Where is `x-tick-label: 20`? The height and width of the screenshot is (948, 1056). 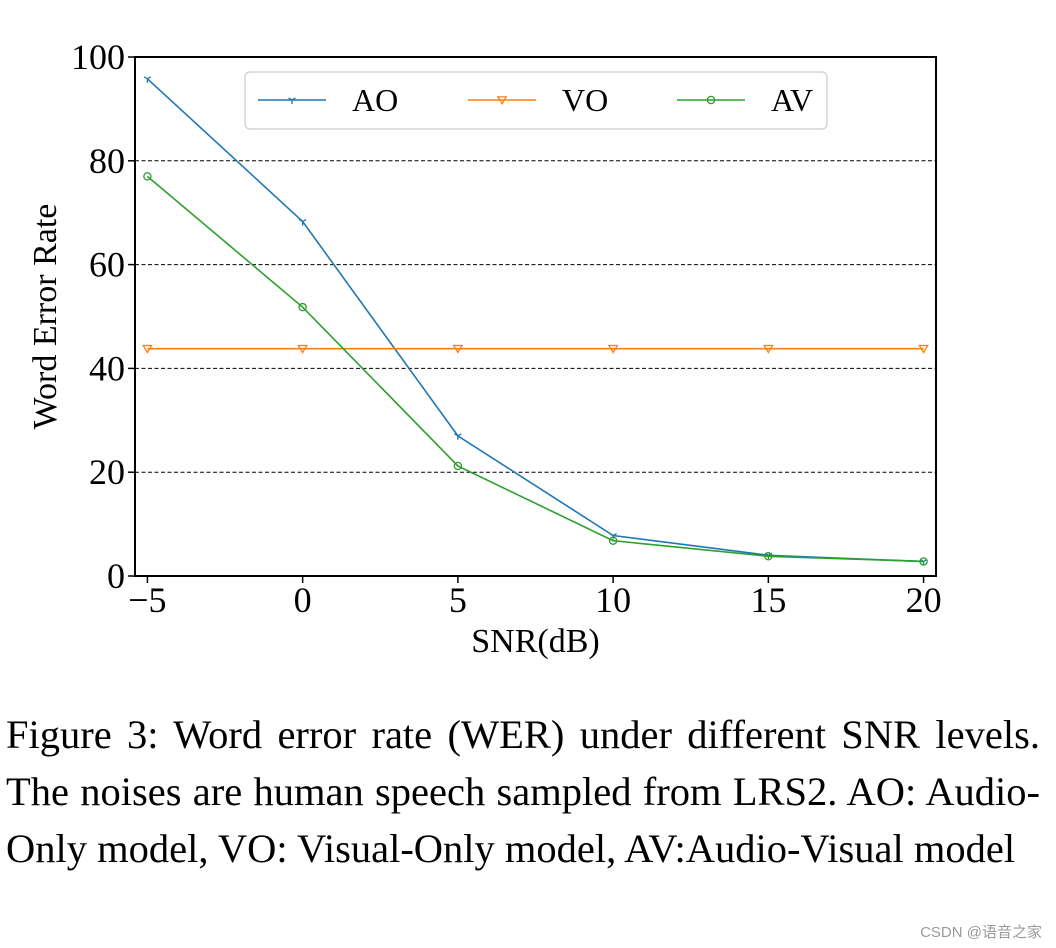 x-tick-label: 20 is located at coordinates (924, 600).